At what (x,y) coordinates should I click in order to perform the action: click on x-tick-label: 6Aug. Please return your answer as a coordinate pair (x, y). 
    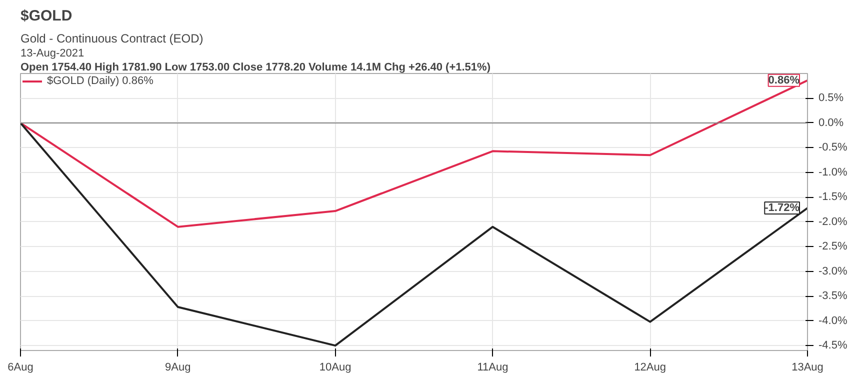
    Looking at the image, I should click on (21, 368).